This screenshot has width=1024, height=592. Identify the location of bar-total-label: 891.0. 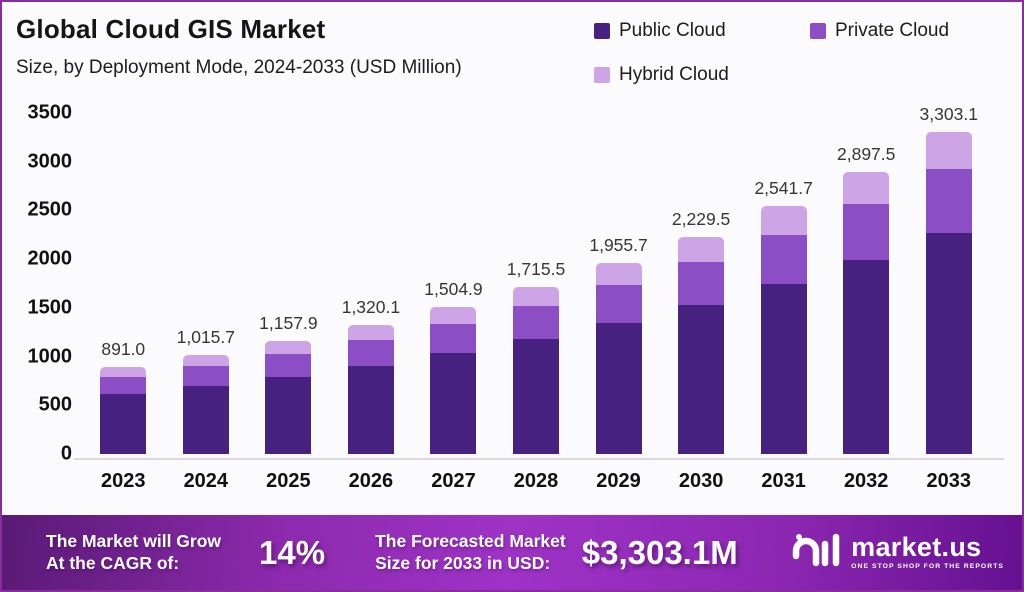
(123, 349).